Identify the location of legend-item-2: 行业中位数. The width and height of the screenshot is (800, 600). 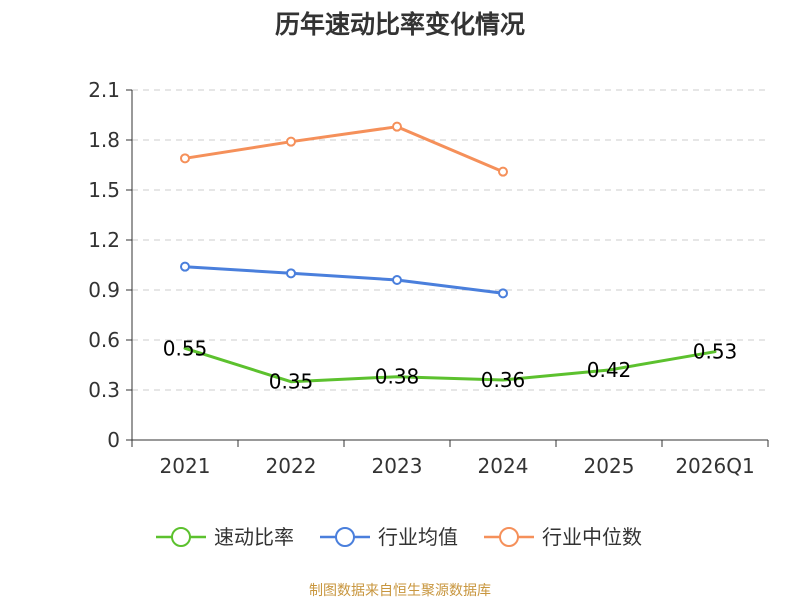
(563, 537).